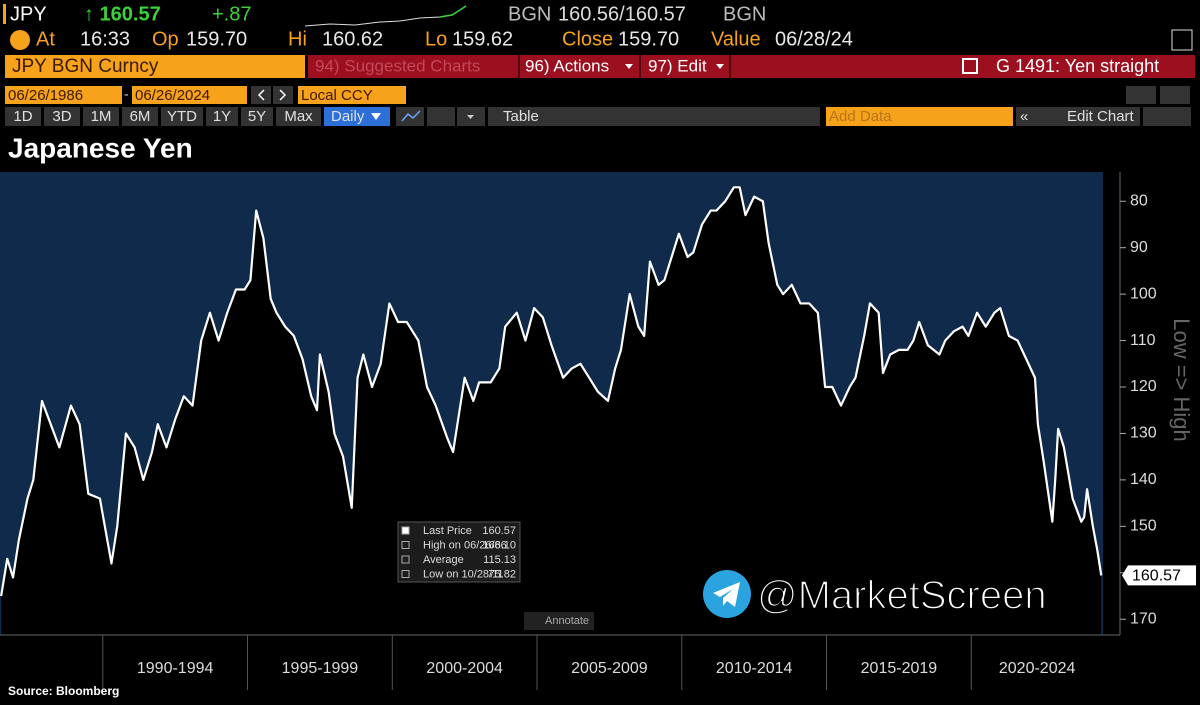 The width and height of the screenshot is (1200, 705). I want to click on y-tick-label: 90, so click(1139, 247).